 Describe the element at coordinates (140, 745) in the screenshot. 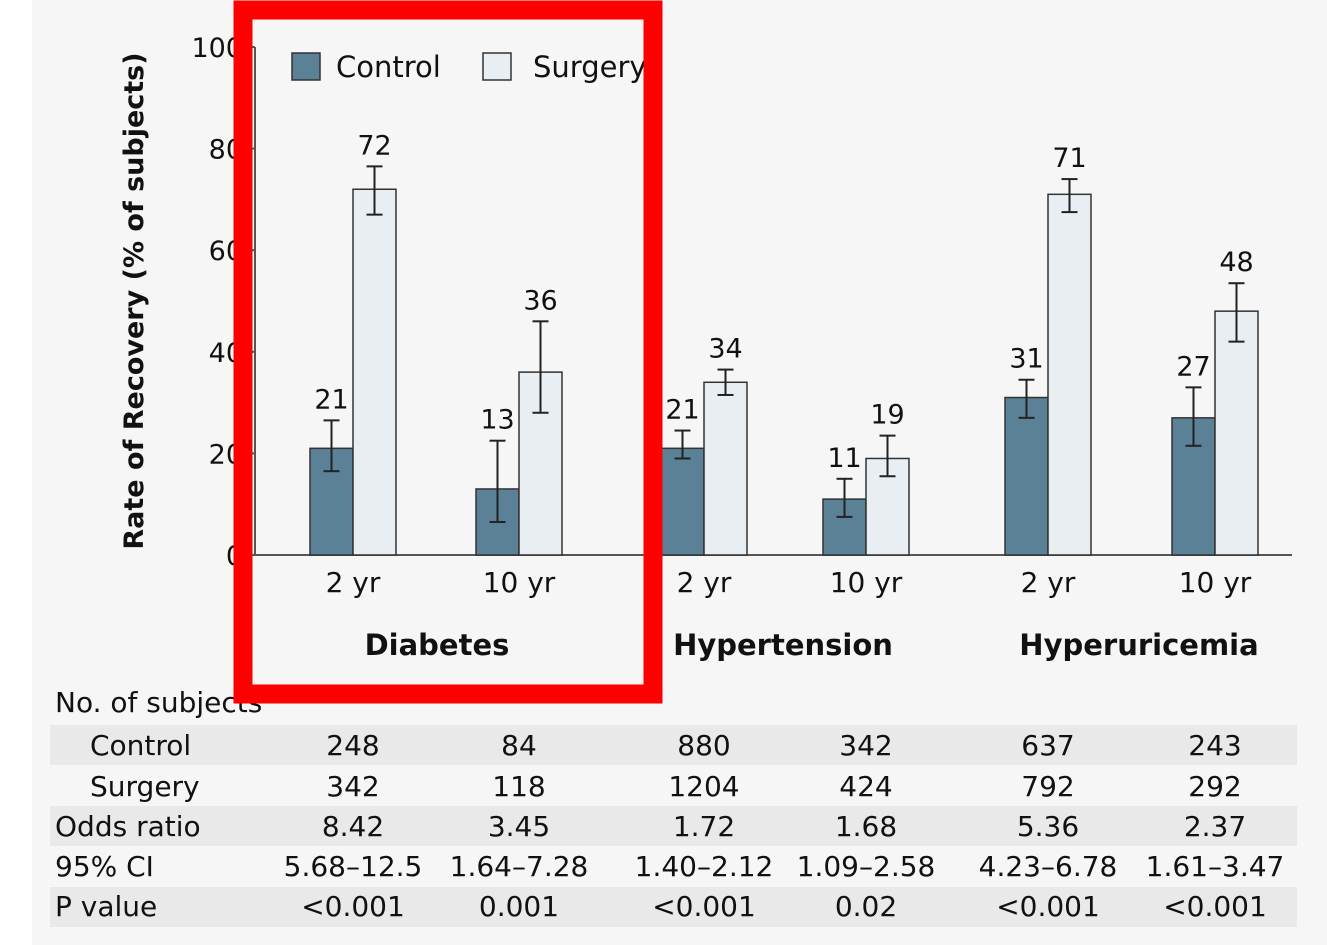

I see `table-row-label: Control` at that location.